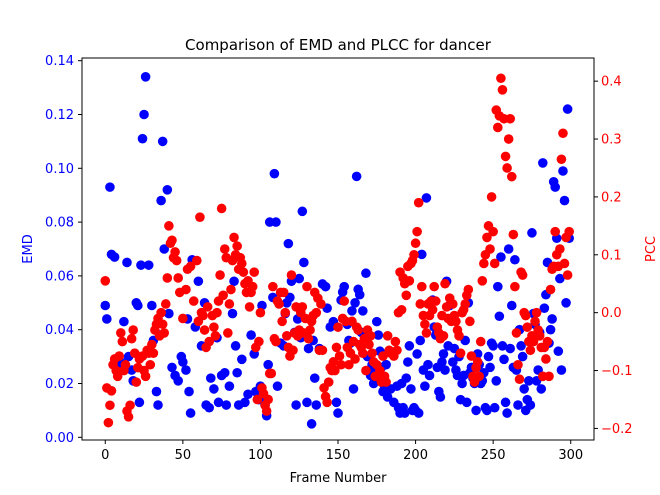  Describe the element at coordinates (339, 478) in the screenshot. I see `x-axis-label: Frame Number` at that location.